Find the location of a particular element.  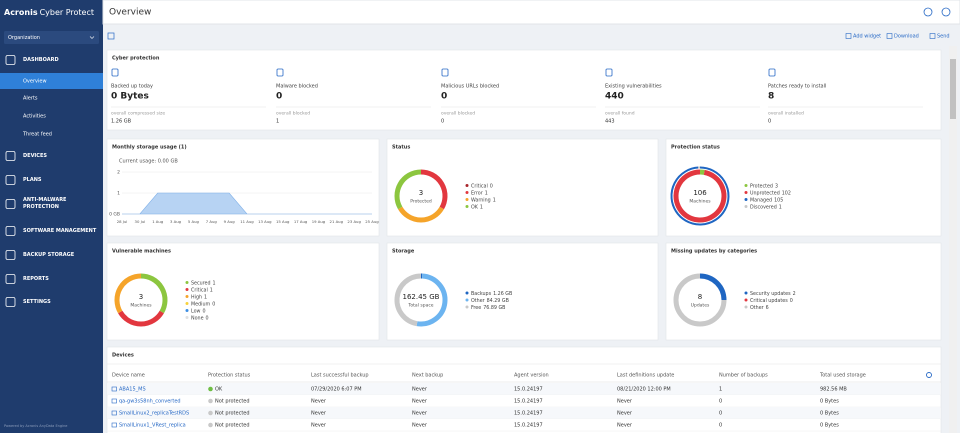

x-tick-label: 15 Aug is located at coordinates (283, 221).